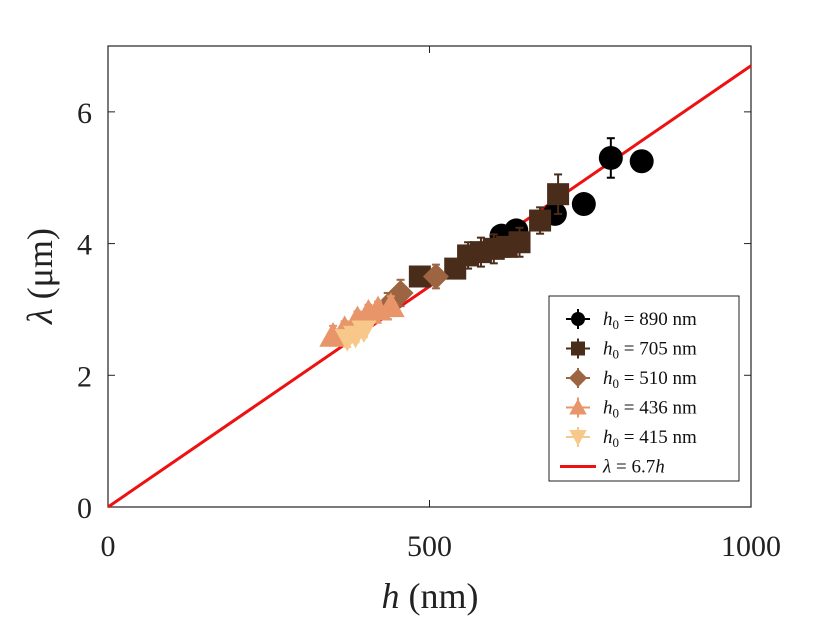  What do you see at coordinates (84, 113) in the screenshot?
I see `y-tick-label: 6` at bounding box center [84, 113].